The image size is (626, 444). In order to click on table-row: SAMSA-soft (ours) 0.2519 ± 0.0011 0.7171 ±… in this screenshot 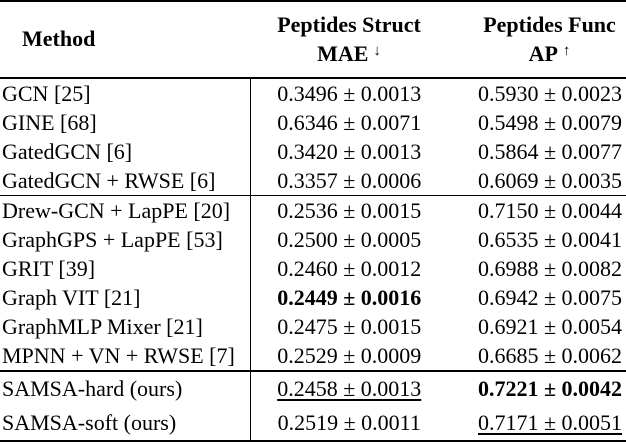, I will do `click(313, 423)`.